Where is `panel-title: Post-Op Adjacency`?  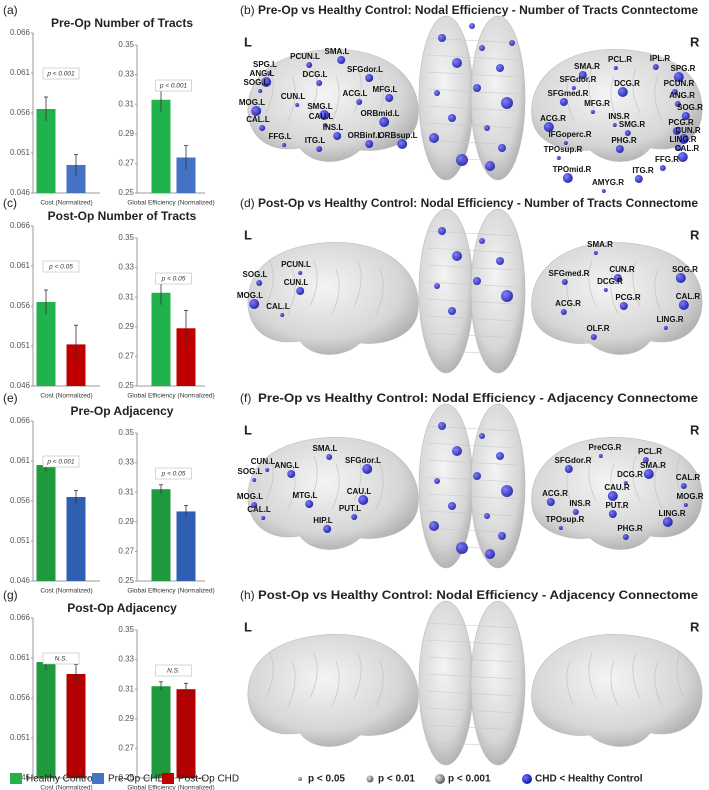 panel-title: Post-Op Adjacency is located at coordinates (122, 608).